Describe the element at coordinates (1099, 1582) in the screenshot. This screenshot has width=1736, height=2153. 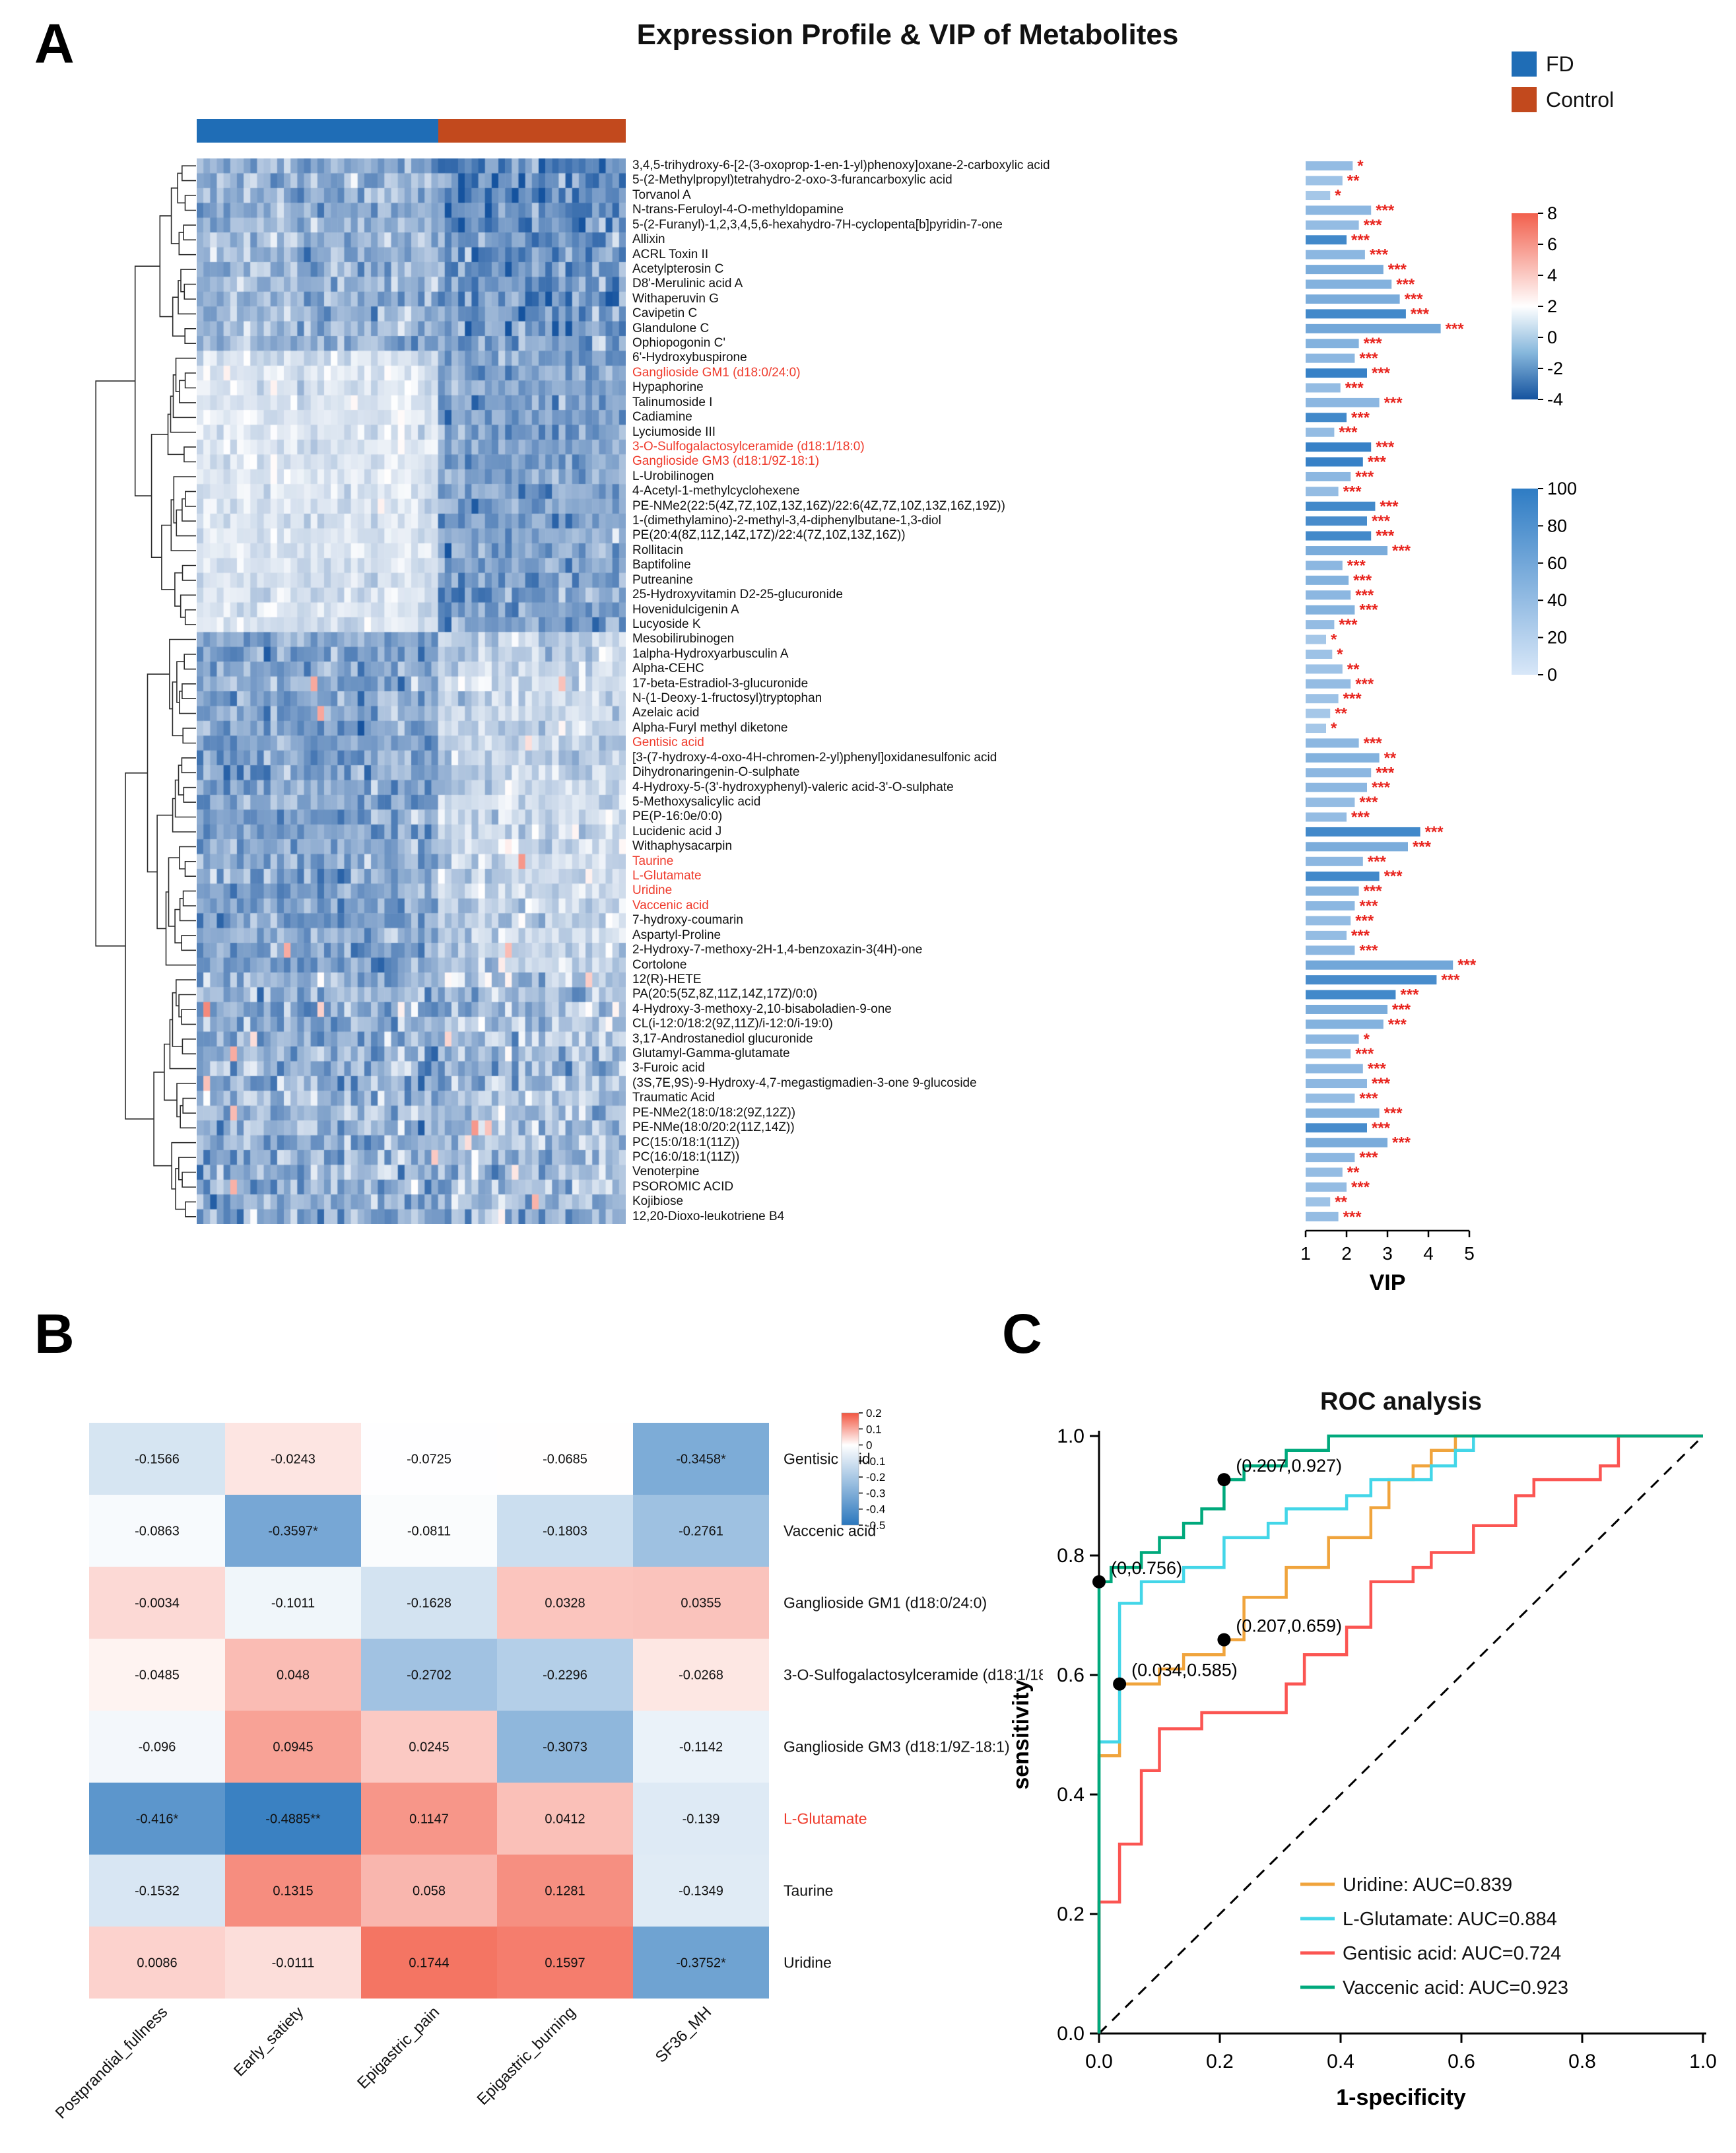
I see `roc-operating-point` at that location.